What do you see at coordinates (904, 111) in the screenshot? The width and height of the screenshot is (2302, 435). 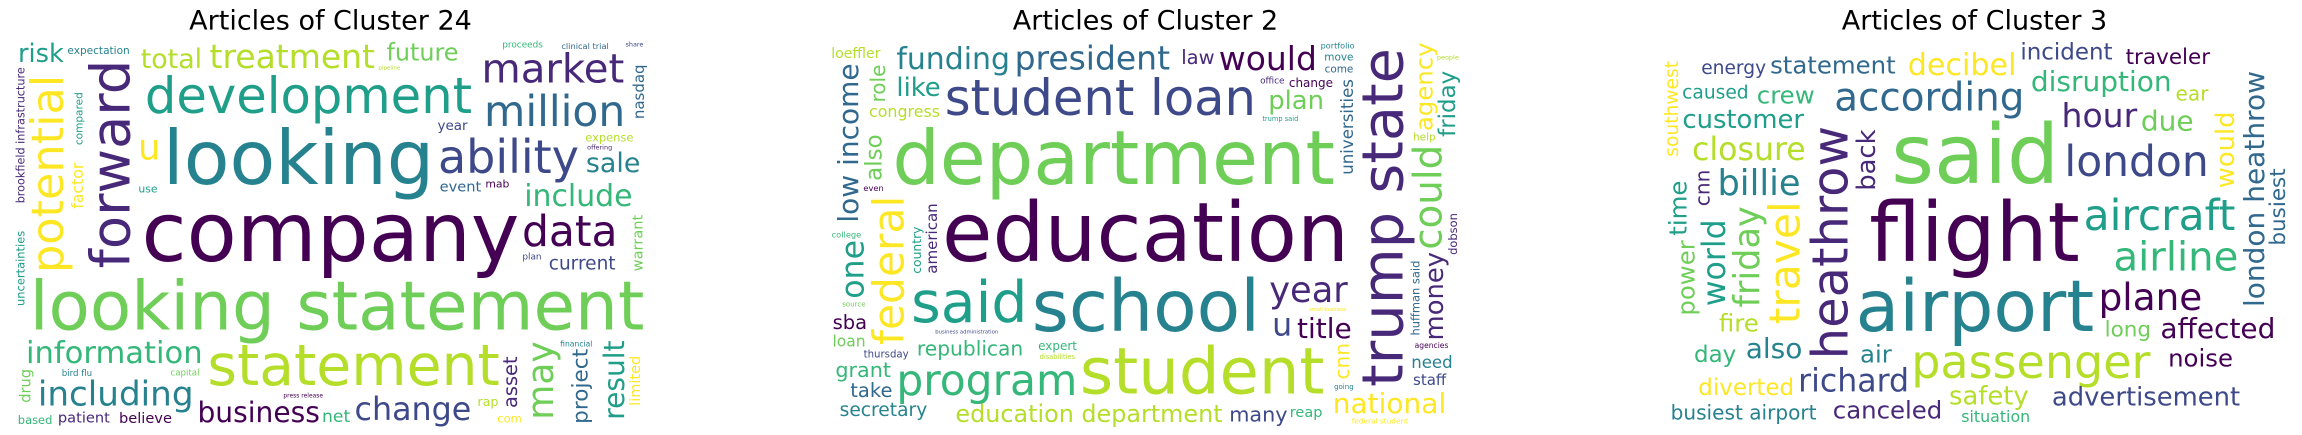 I see `word: congress` at bounding box center [904, 111].